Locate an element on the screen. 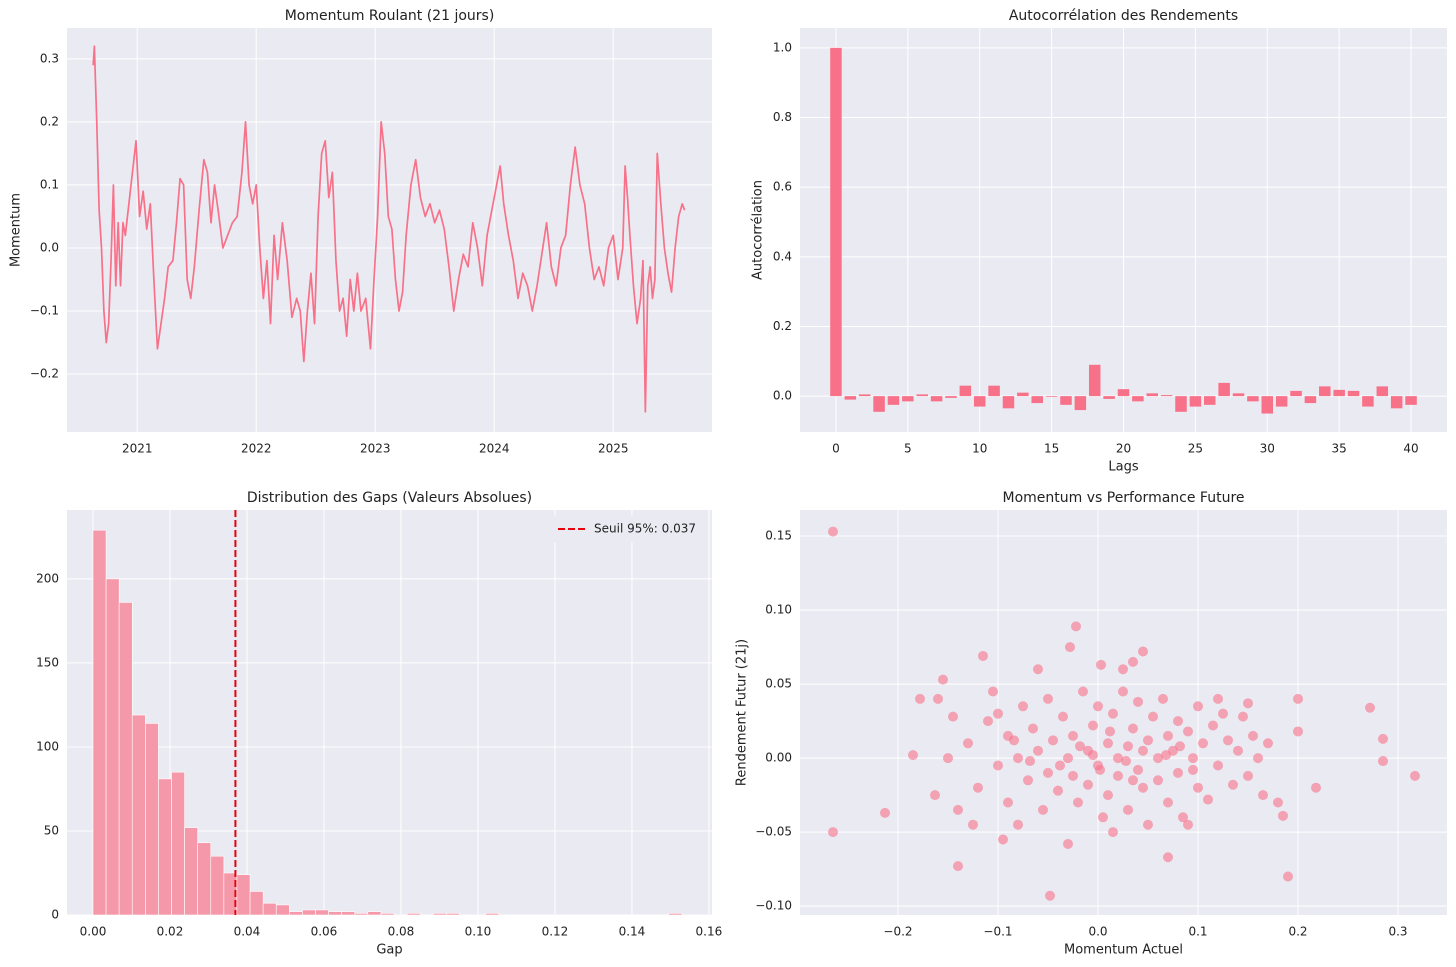 This screenshot has width=1456, height=967. legend-box is located at coordinates (627, 529).